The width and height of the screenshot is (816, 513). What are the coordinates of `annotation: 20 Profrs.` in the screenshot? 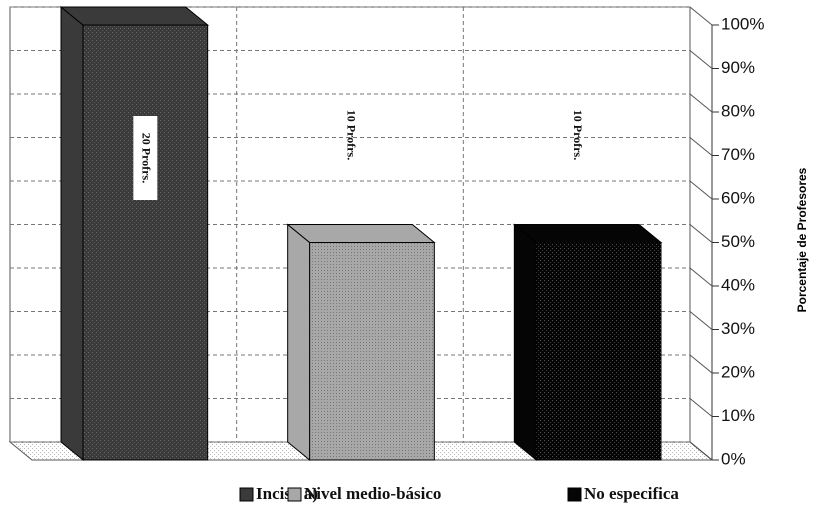 It's located at (147, 158).